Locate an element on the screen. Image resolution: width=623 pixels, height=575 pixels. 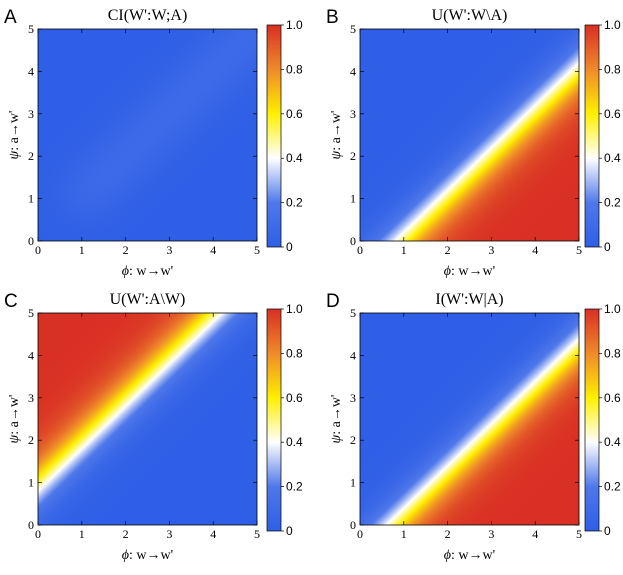
panel-letter: A is located at coordinates (10, 17).